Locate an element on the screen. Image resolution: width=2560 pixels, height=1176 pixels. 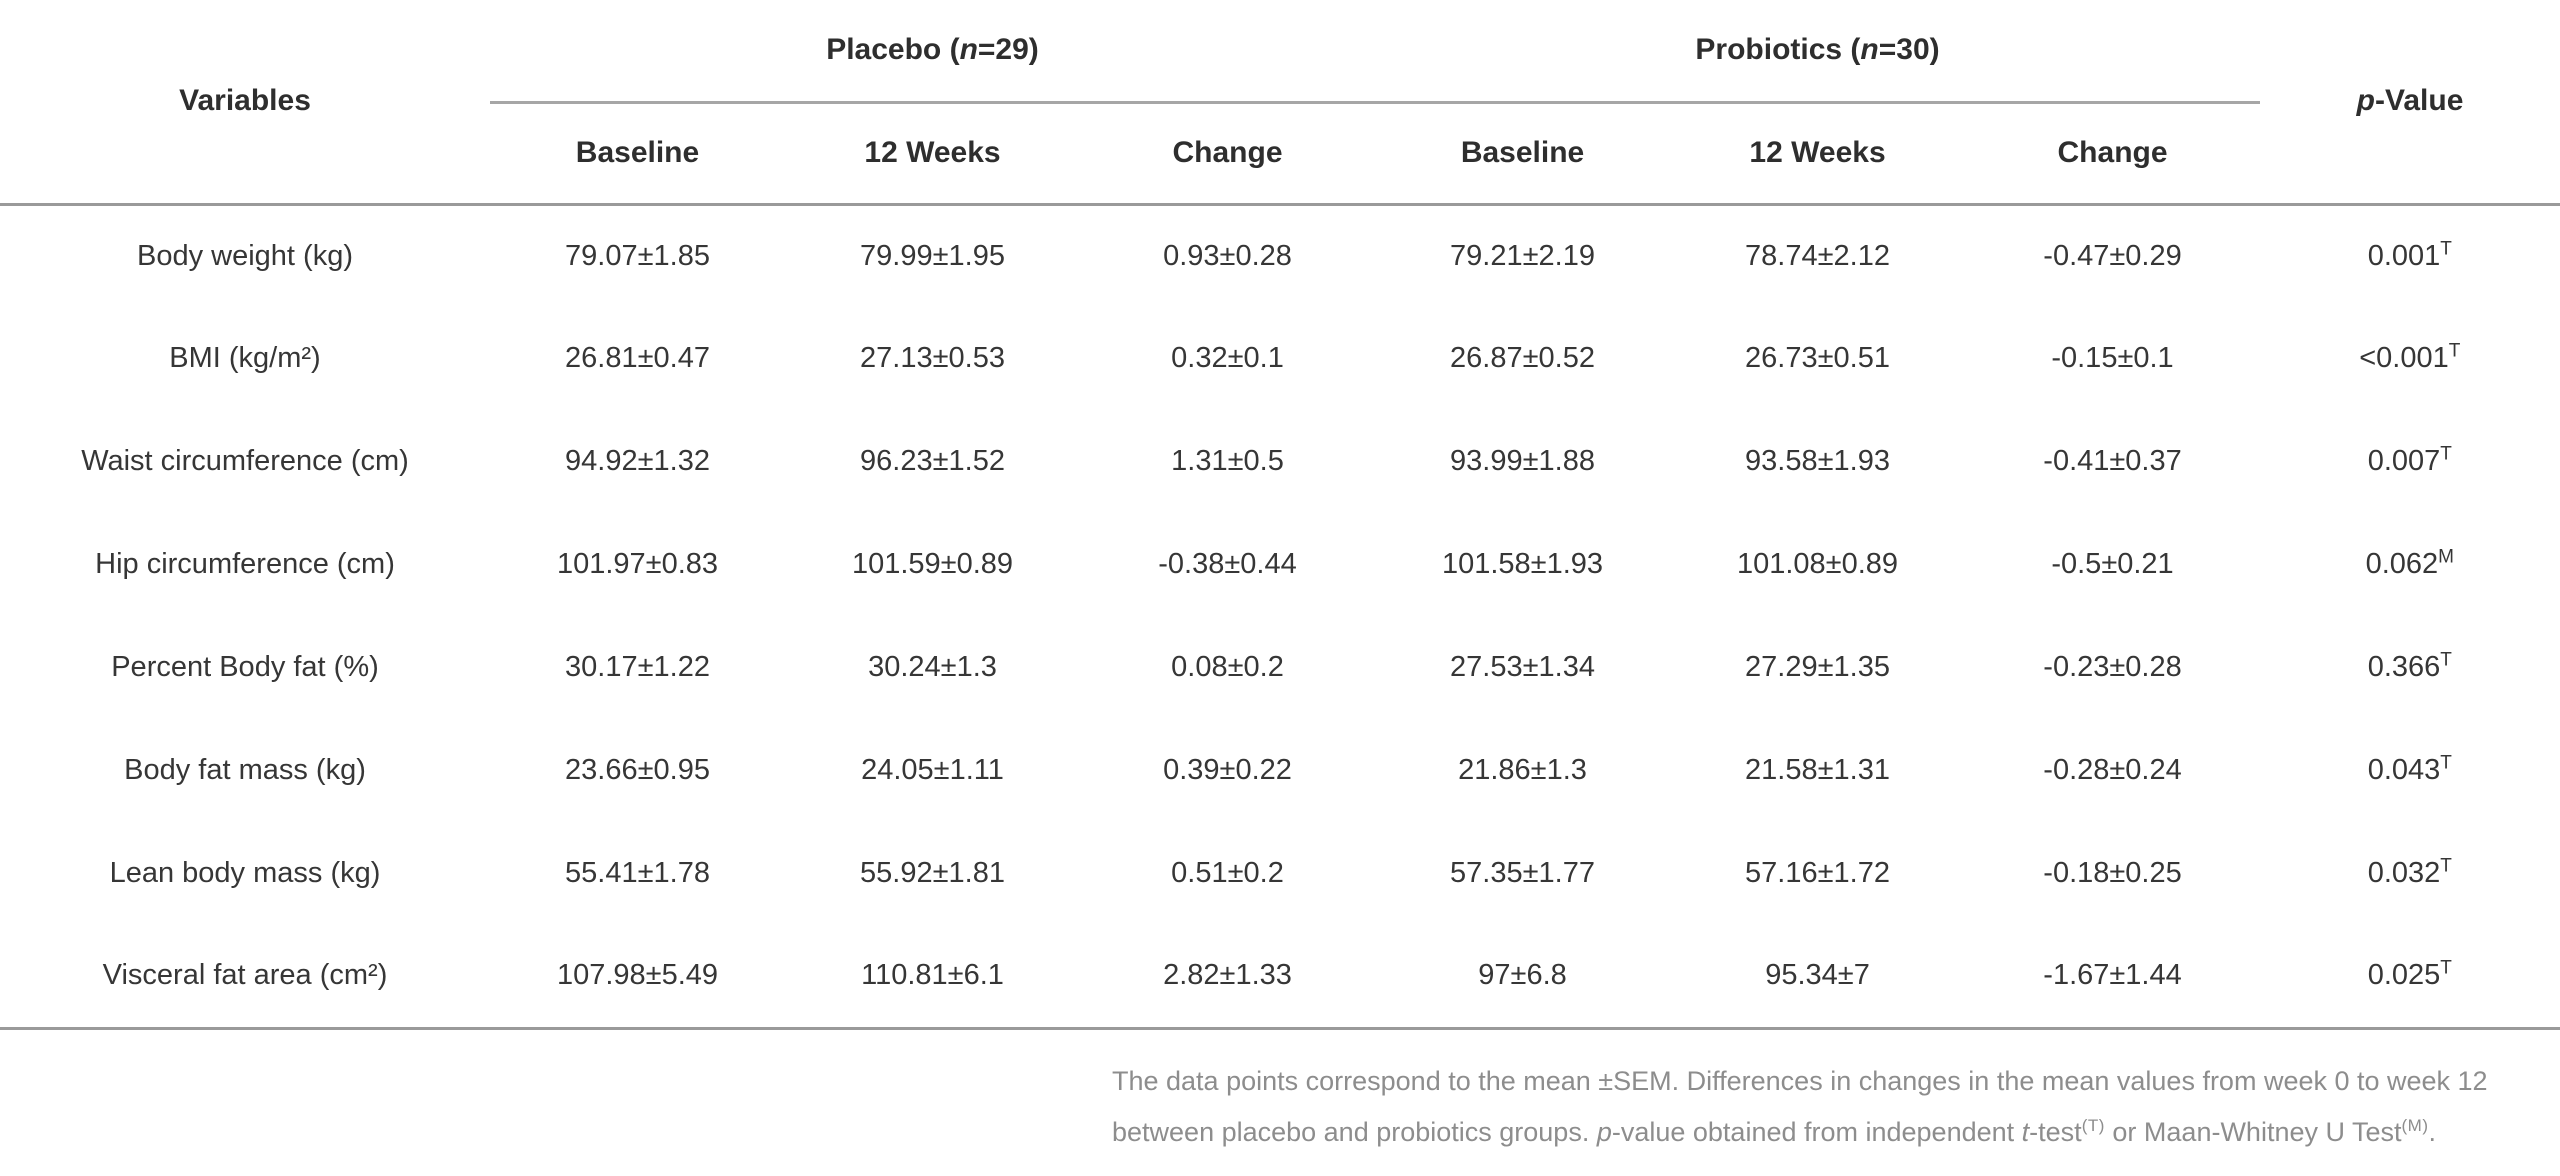
value-cell: 107.98±5.49 is located at coordinates (637, 977).